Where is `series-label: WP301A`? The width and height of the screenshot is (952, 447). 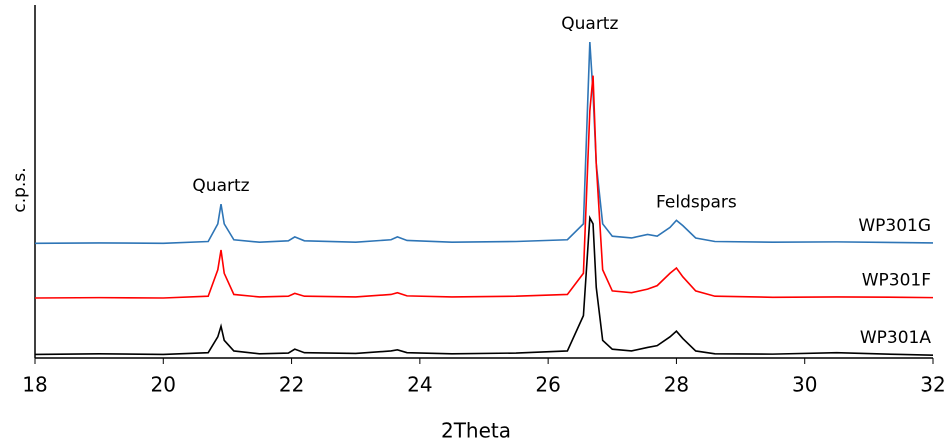
series-label: WP301A is located at coordinates (896, 338).